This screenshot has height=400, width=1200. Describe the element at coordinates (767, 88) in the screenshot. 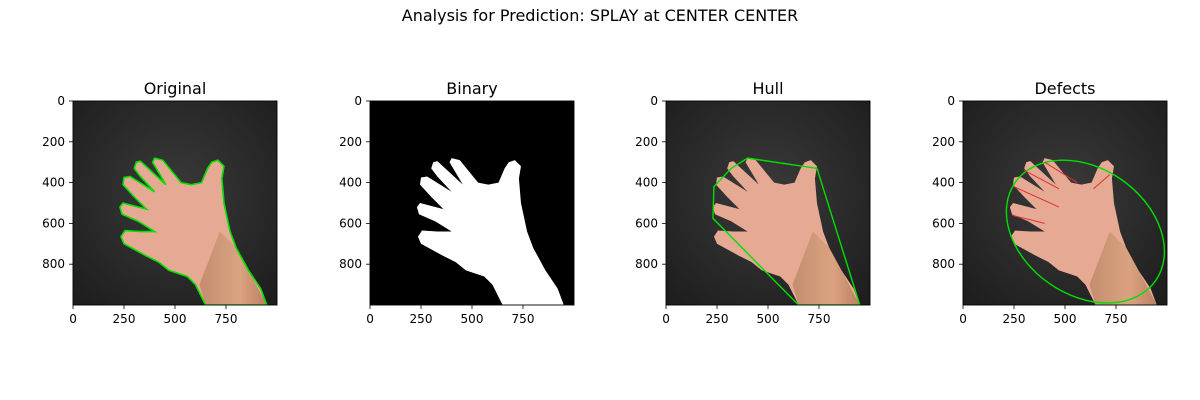

I see `panel-hull-title: Hull` at that location.